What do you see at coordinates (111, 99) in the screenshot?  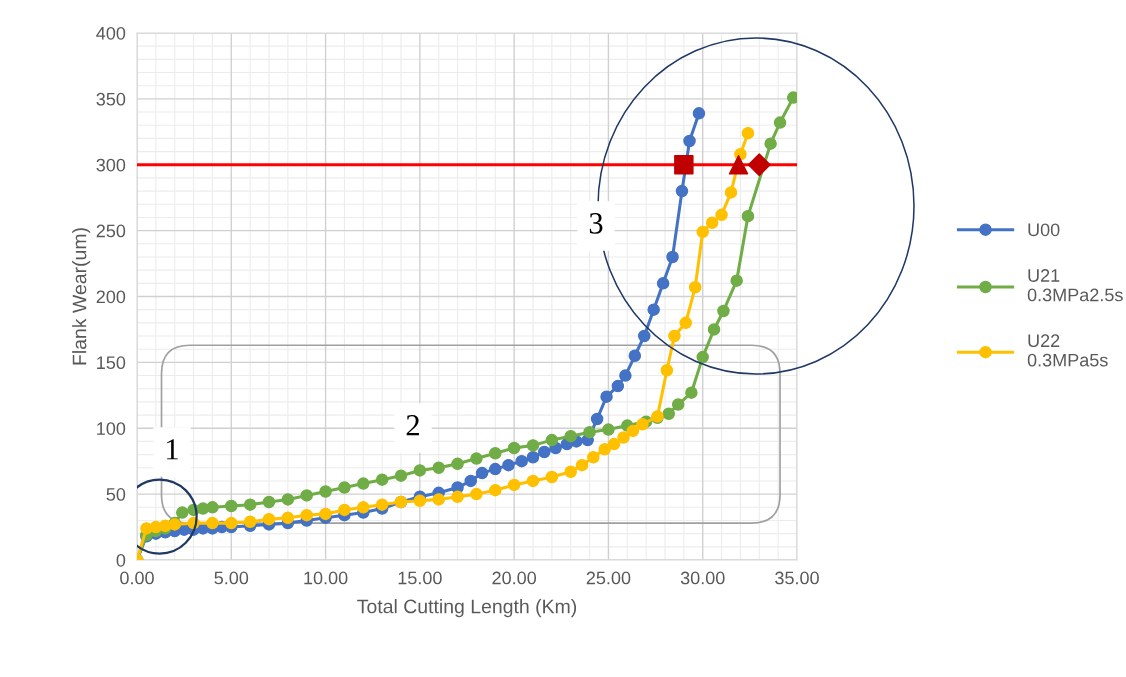 I see `y-tick-label: 350` at bounding box center [111, 99].